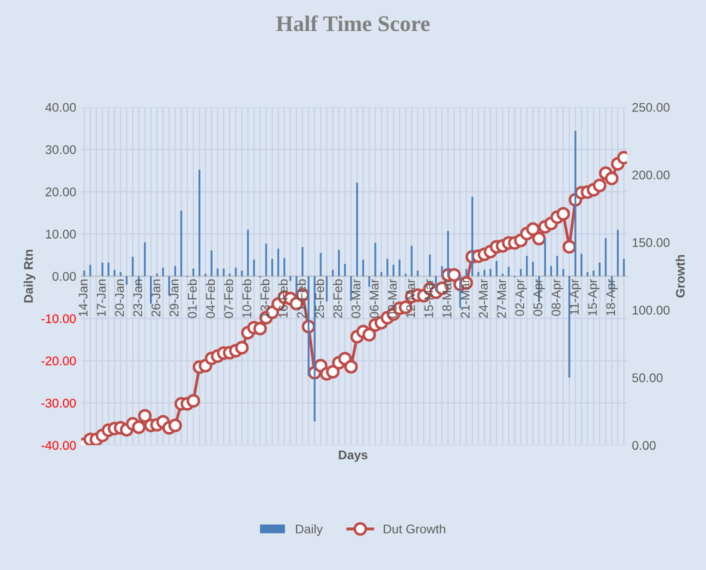 The height and width of the screenshot is (570, 706). What do you see at coordinates (265, 298) in the screenshot?
I see `x-tick-label: 13-Feb` at bounding box center [265, 298].